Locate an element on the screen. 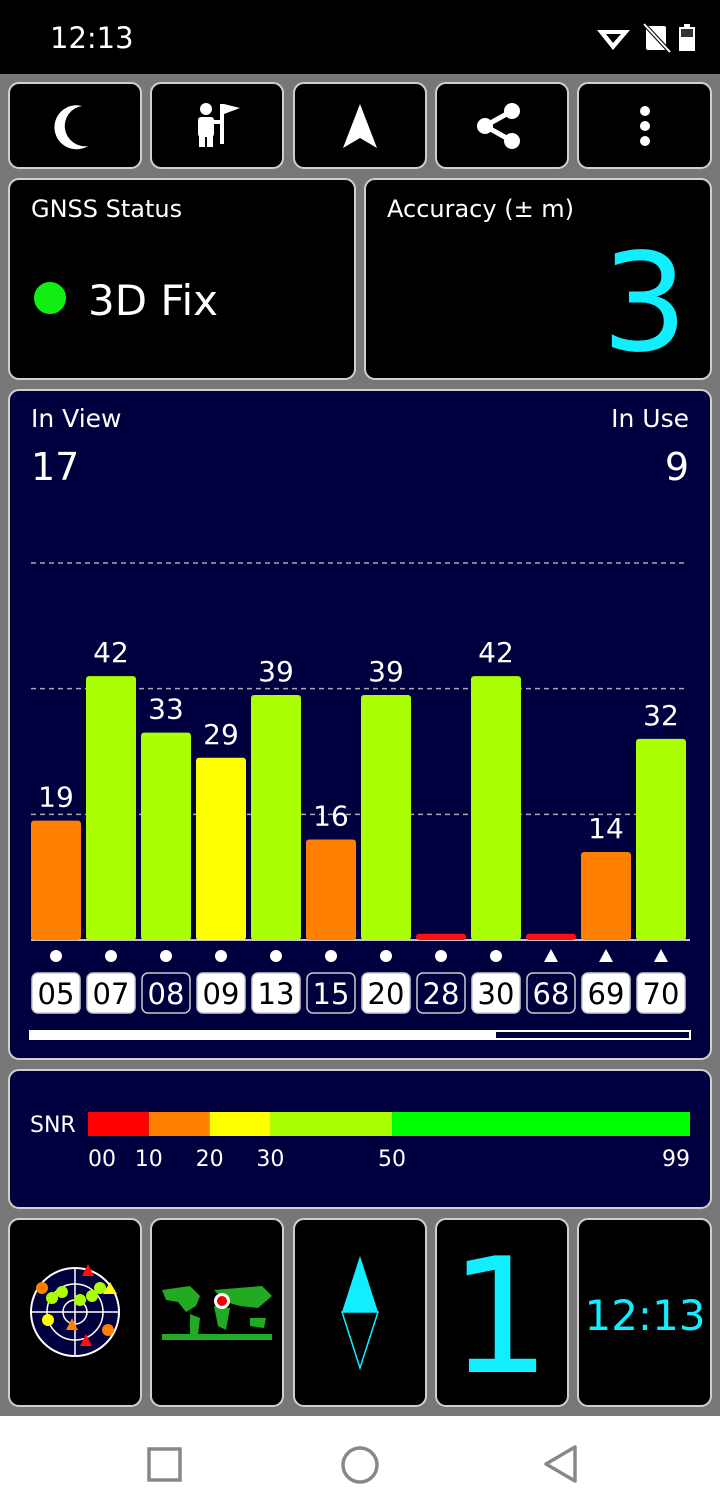 The height and width of the screenshot is (1512, 720). value-label: 33 is located at coordinates (166, 709).